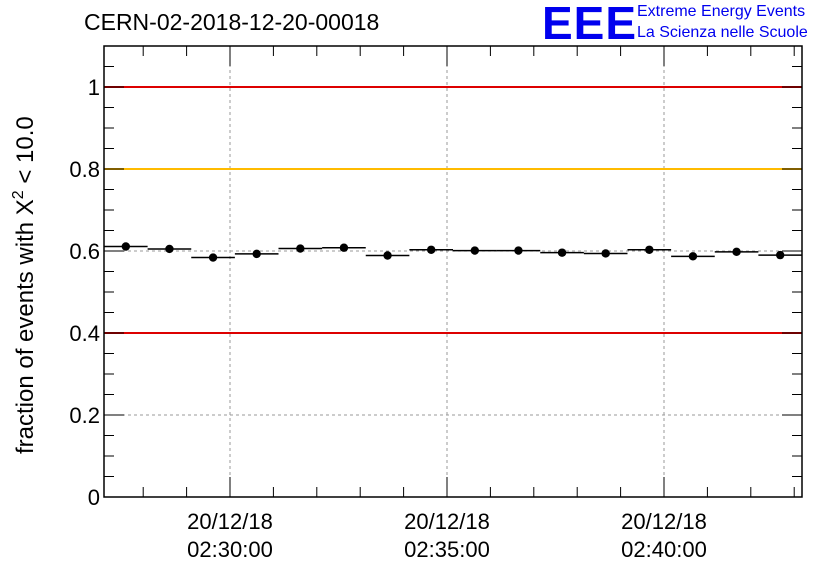  What do you see at coordinates (447, 549) in the screenshot?
I see `x-tick-label-time-1: 02:35:00` at bounding box center [447, 549].